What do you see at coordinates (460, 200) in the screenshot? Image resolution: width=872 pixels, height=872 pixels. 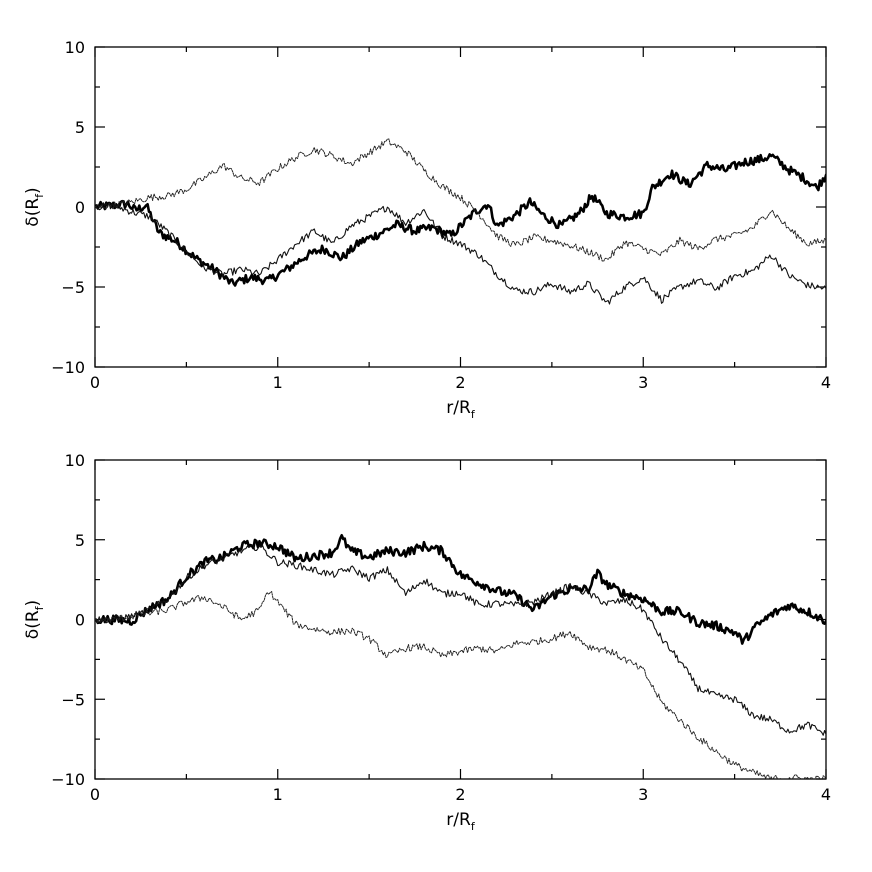 I see `series-line-dotted` at bounding box center [460, 200].